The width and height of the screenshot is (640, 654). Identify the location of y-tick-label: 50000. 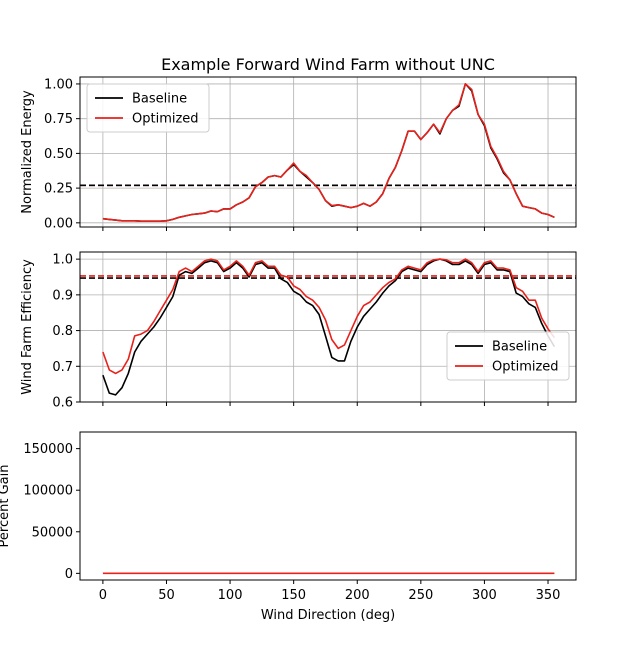
(52, 532).